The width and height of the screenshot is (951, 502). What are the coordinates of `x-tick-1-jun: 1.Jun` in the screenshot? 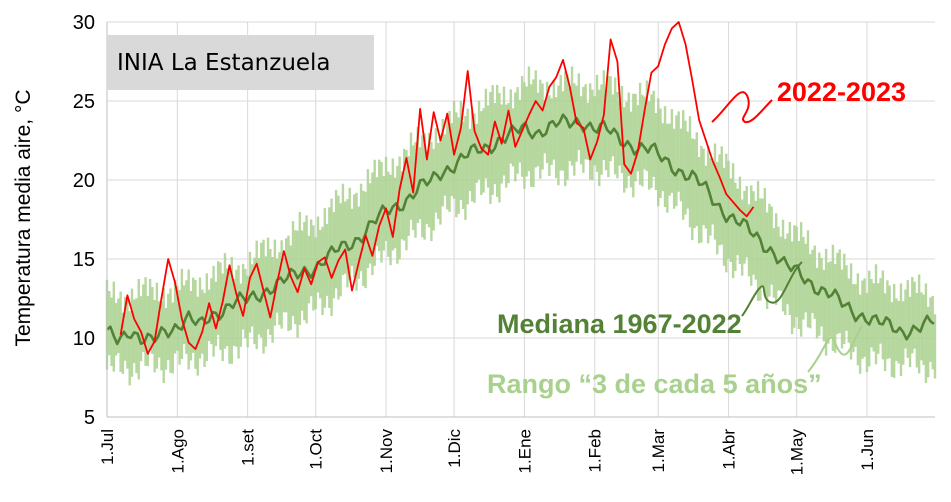 It's located at (867, 450).